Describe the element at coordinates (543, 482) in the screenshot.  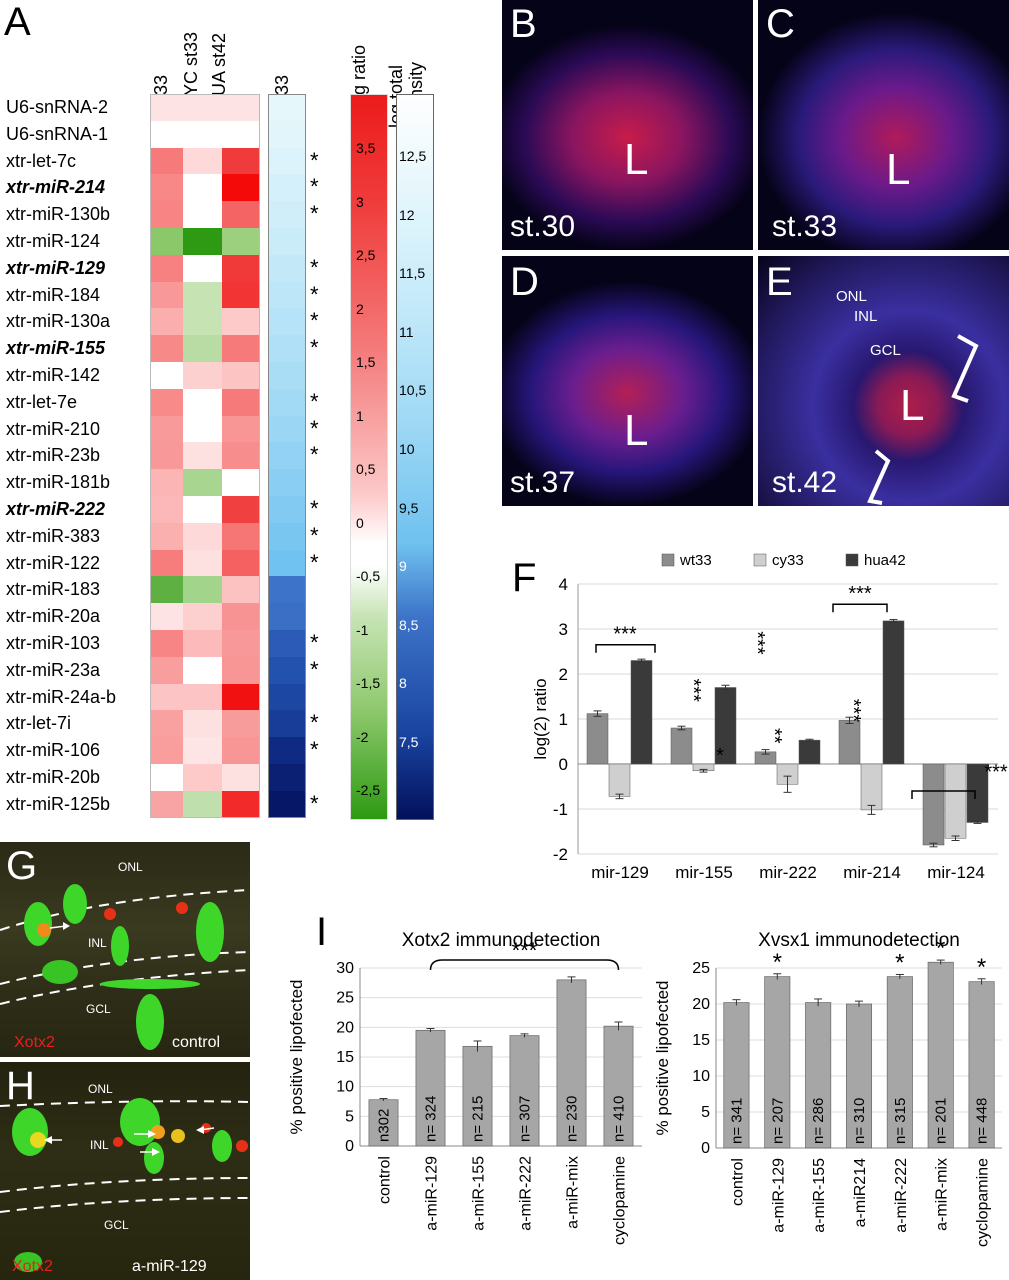
I see `stage-label: st.37` at that location.